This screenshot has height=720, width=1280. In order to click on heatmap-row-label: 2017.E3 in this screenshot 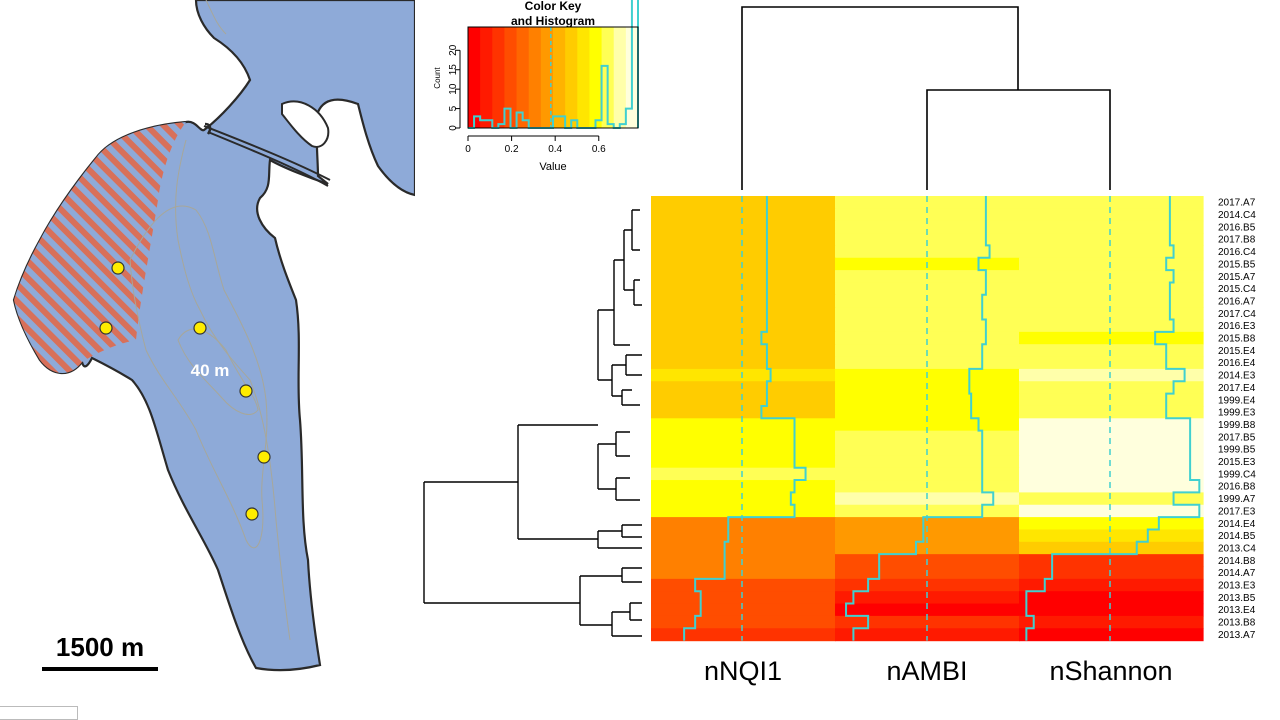, I will do `click(1237, 511)`.